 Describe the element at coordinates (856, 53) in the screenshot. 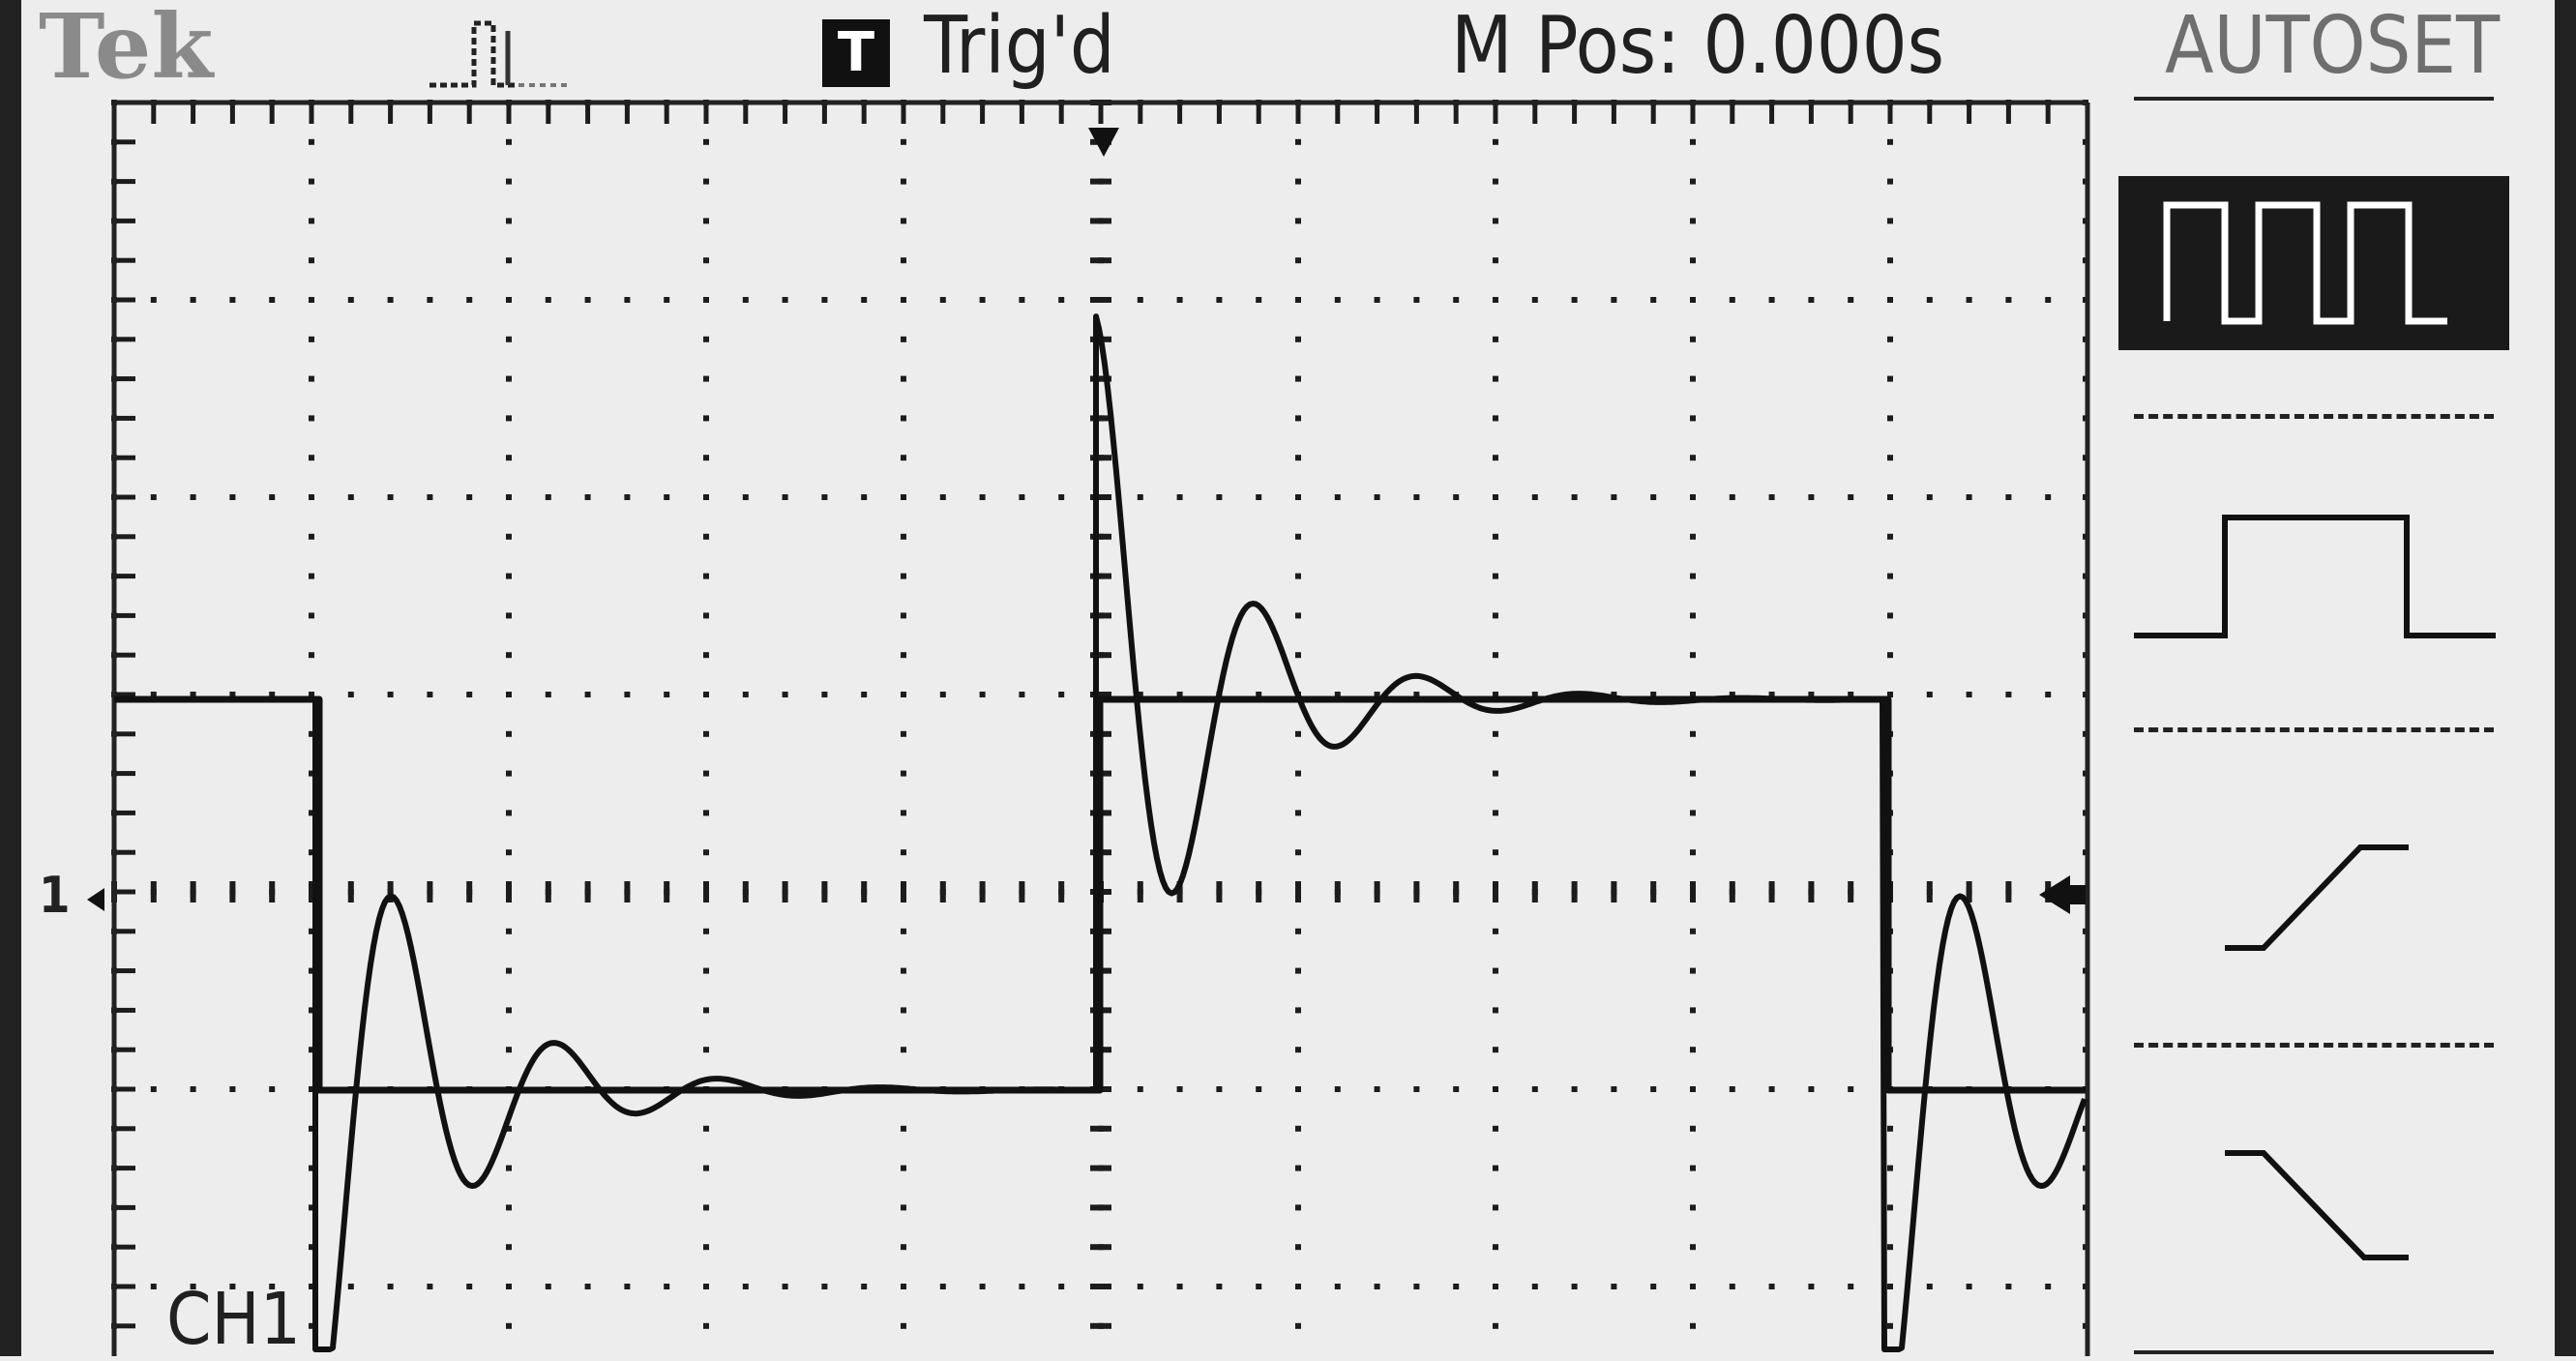

I see `trigger-badge: T` at that location.